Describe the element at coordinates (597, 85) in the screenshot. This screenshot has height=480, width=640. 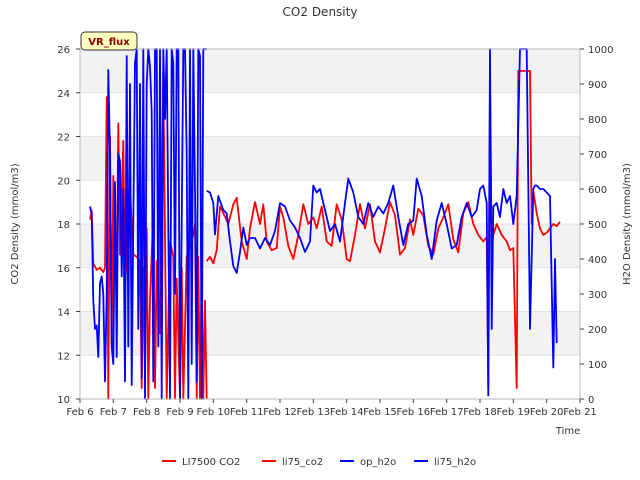
I see `y2-tick-label: 900` at that location.